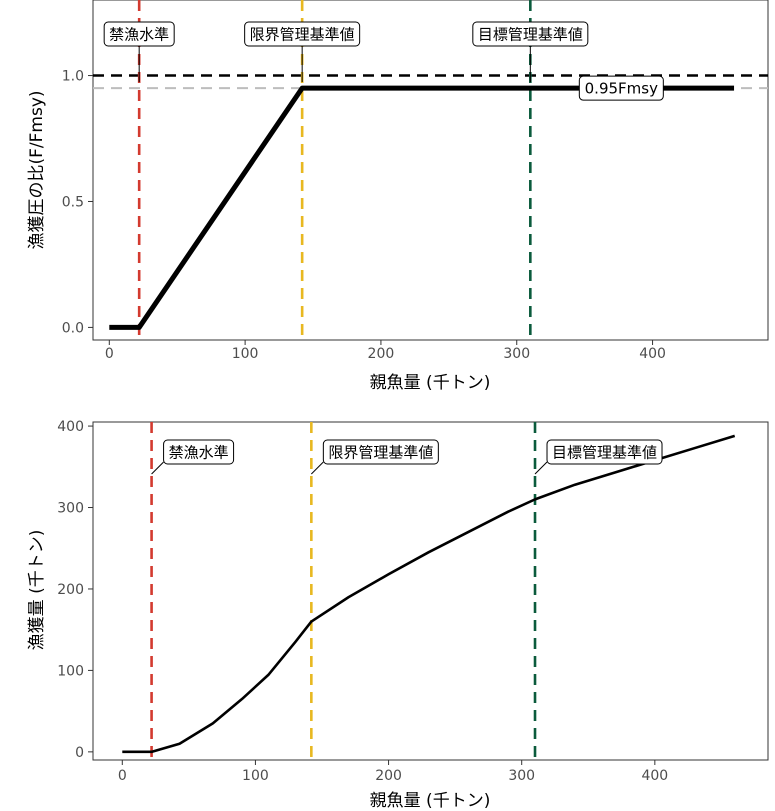  I want to click on y-axis-title: 漁獲量 (千トン), so click(37, 590).